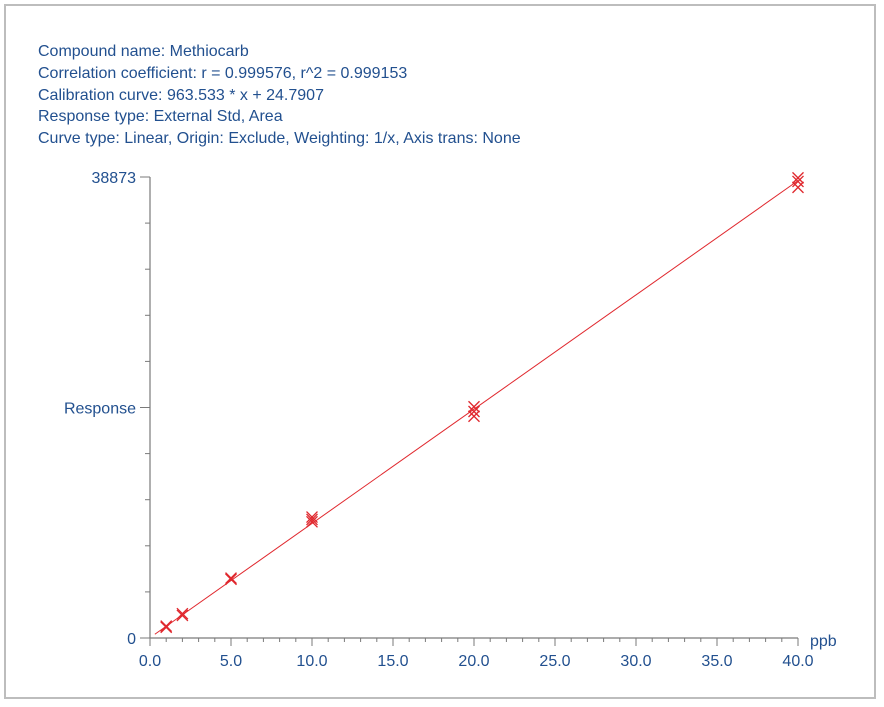 This screenshot has height=707, width=884. Describe the element at coordinates (311, 661) in the screenshot. I see `x-tick-label: 10.0` at that location.